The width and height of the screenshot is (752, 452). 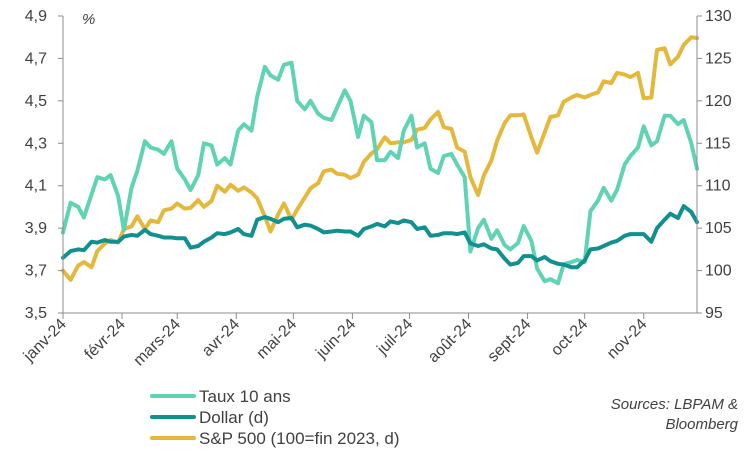 What do you see at coordinates (718, 271) in the screenshot?
I see `y-right-tick-label: 100` at bounding box center [718, 271].